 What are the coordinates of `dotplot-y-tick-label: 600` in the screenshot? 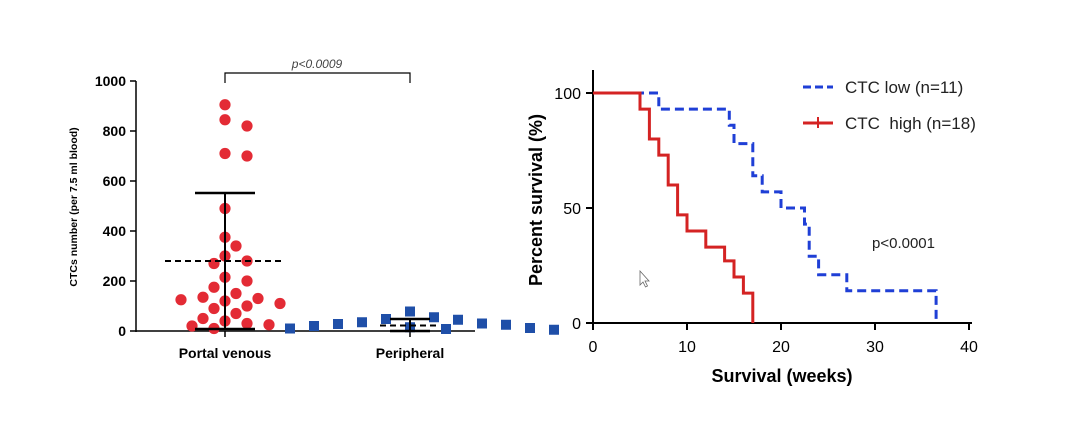 It's located at (115, 181).